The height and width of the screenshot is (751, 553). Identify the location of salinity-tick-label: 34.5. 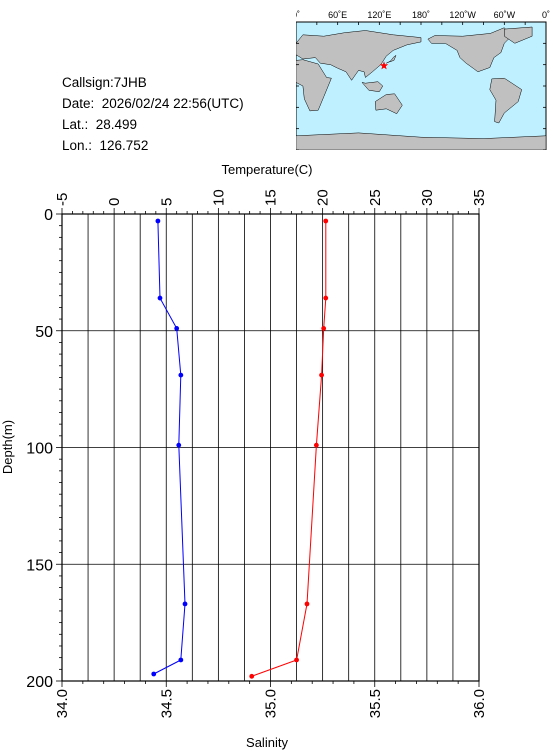
(166, 703).